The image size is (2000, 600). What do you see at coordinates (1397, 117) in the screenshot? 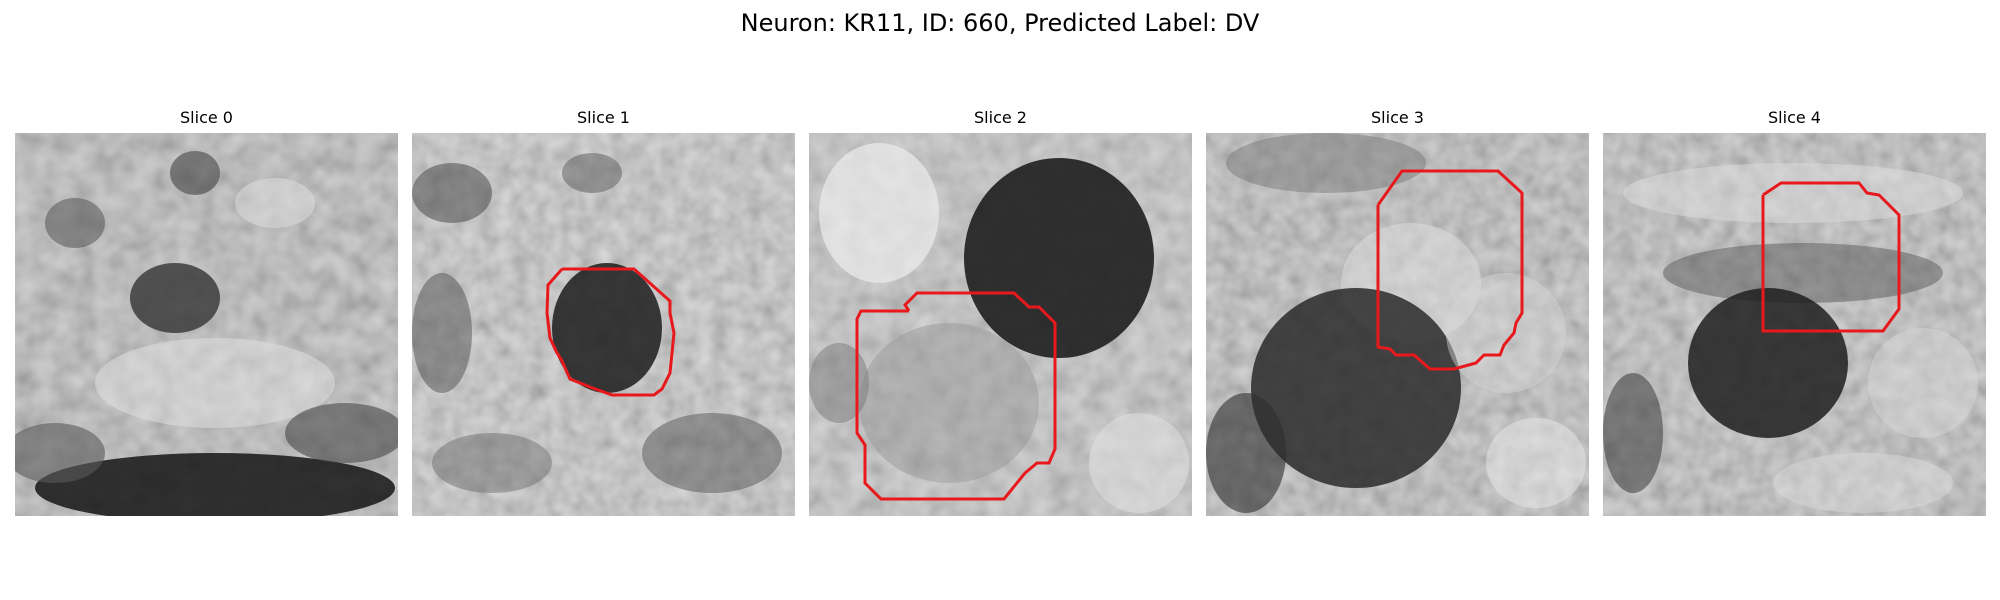
I see `slice-title-3: Slice 3` at bounding box center [1397, 117].